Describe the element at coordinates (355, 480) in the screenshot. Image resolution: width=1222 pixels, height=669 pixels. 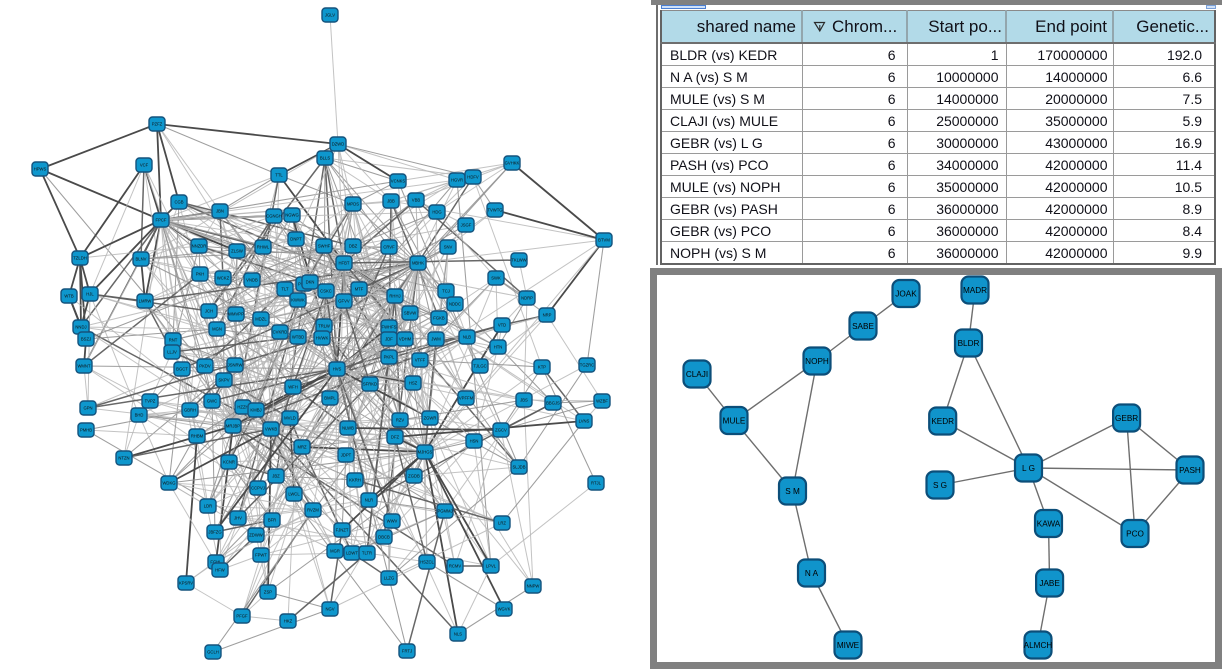
I see `svg-text: KKRH` at that location.